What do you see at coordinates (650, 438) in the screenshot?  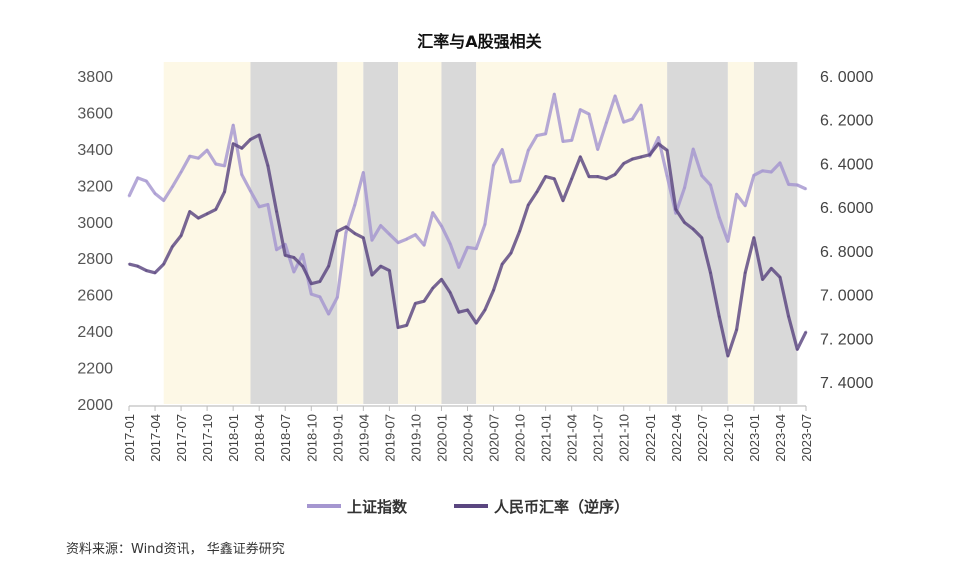 I see `x-tick-label: 2022-01` at bounding box center [650, 438].